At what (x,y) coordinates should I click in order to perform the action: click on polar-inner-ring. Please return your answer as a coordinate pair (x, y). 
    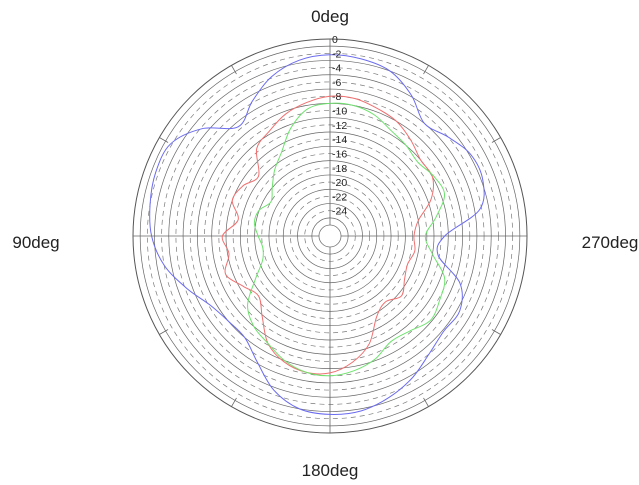
    Looking at the image, I should click on (330, 236).